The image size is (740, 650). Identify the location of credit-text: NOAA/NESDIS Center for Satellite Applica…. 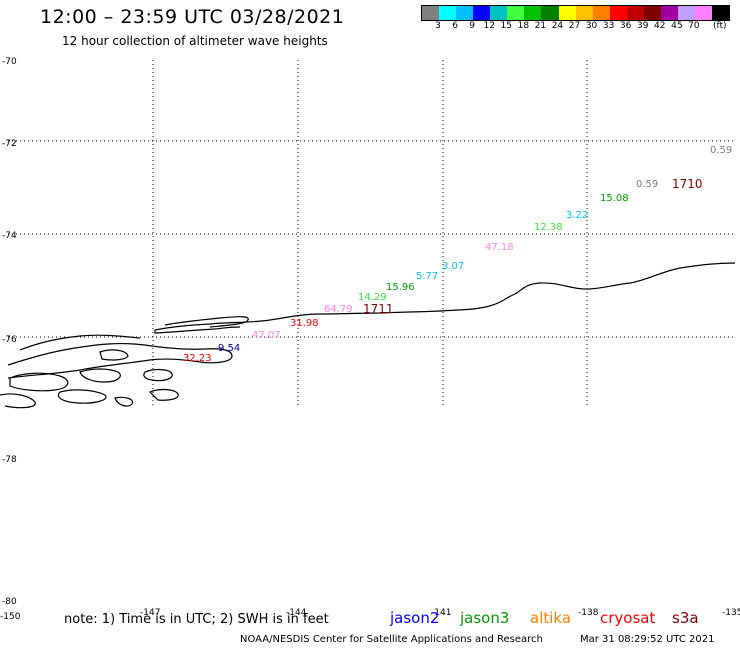
(391, 639).